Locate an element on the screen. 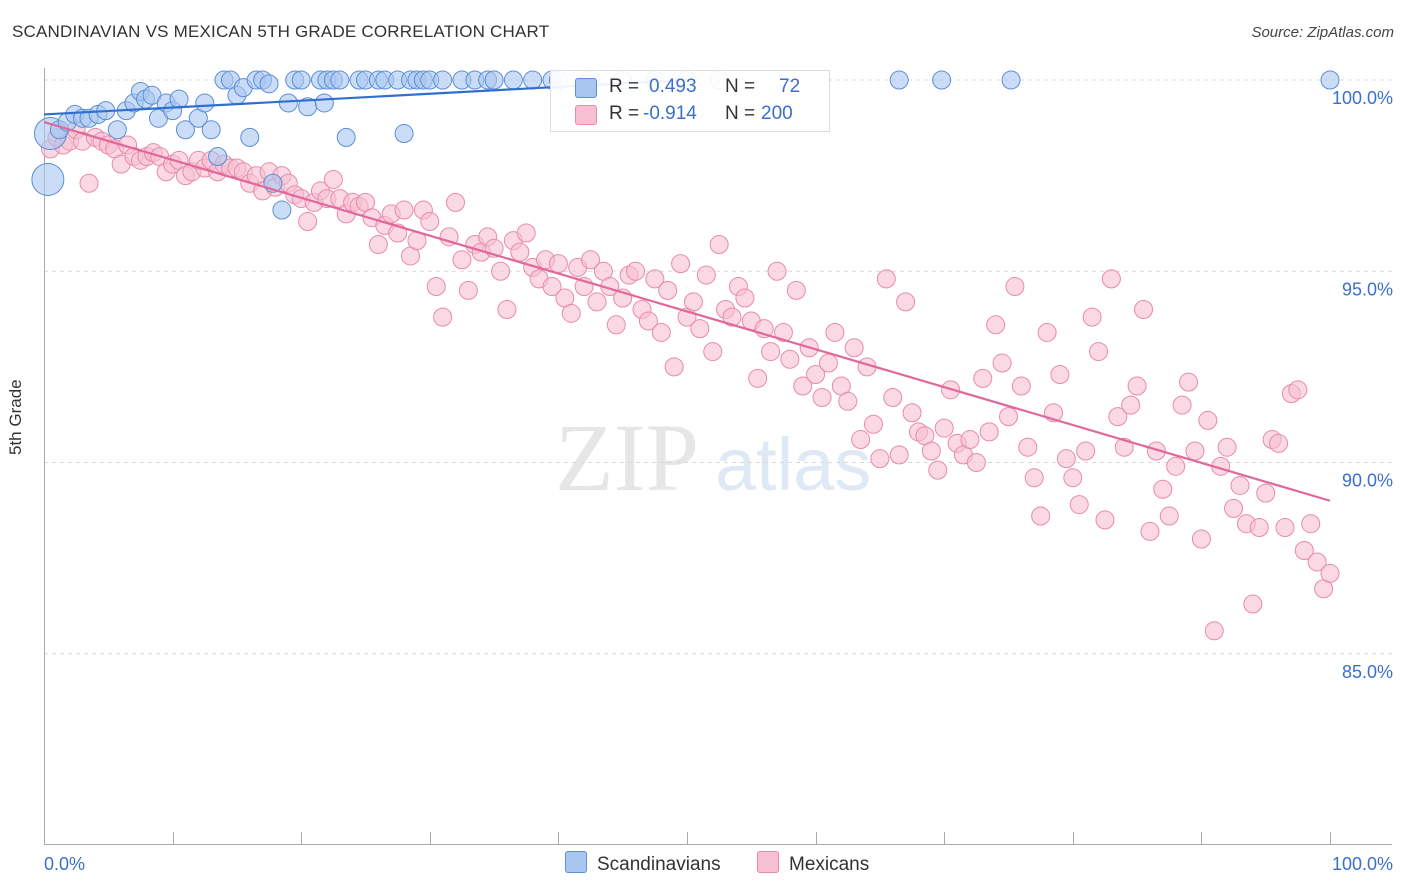 Image resolution: width=1406 pixels, height=892 pixels. source-label: Source: ZipAtlas.com is located at coordinates (1322, 32).